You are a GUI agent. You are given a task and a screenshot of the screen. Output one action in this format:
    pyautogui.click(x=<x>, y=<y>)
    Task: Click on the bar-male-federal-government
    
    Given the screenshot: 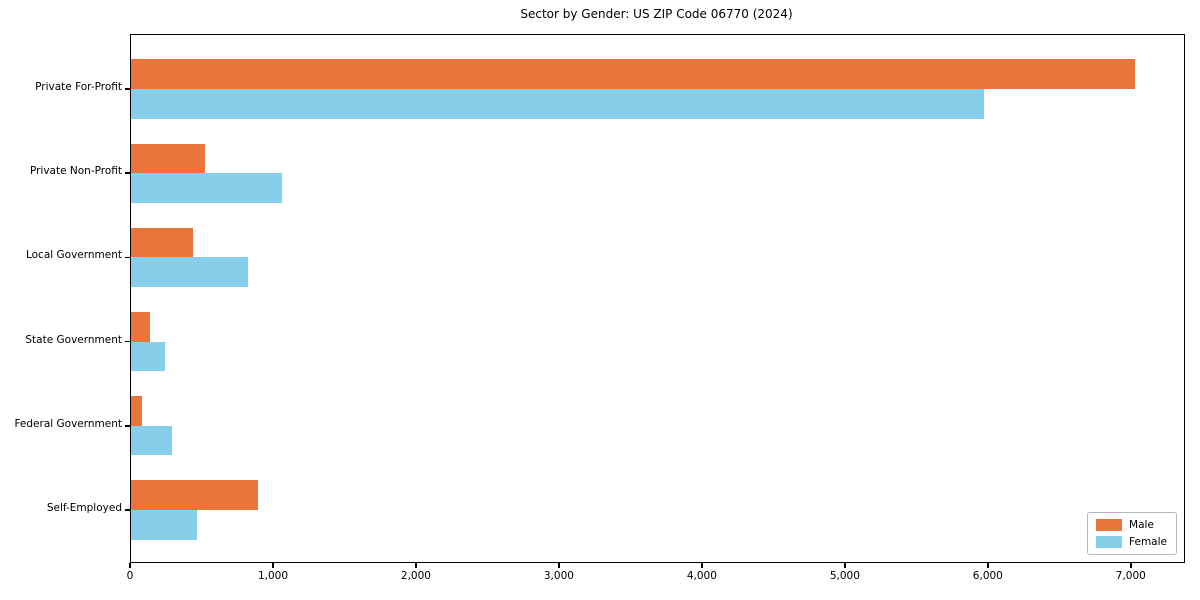 What is the action you would take?
    pyautogui.click(x=137, y=411)
    